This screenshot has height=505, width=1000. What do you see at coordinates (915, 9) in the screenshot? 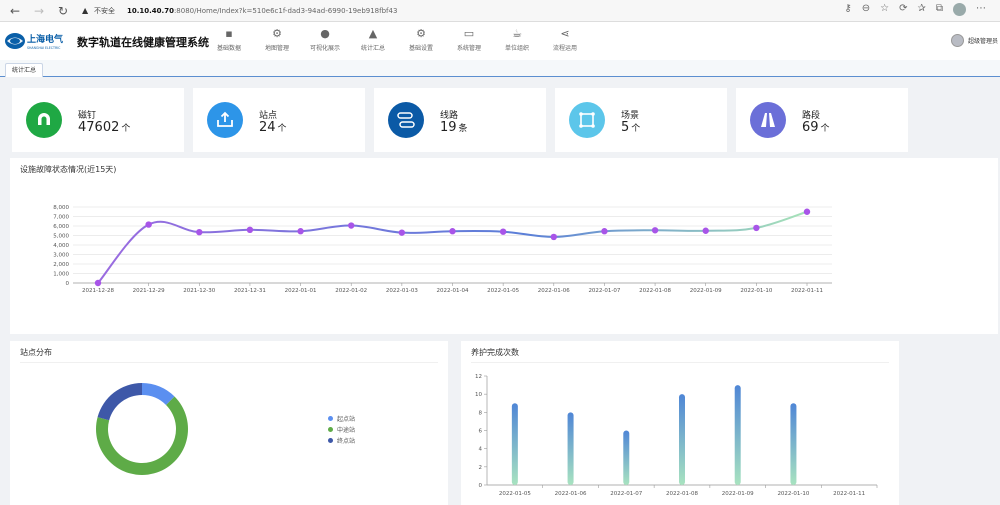
I see `browser-actions: ⚷ ⊖ ☆ ⟳ ✰ ⧉ ⋯` at bounding box center [915, 9].